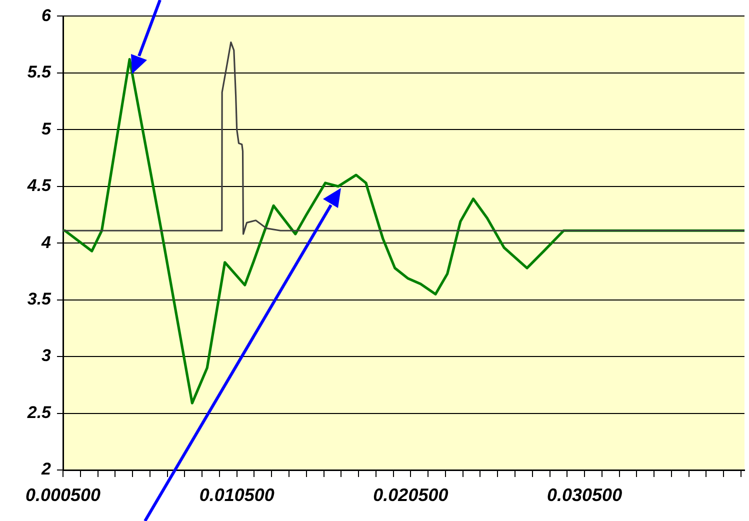 Image resolution: width=749 pixels, height=521 pixels. Describe the element at coordinates (410, 494) in the screenshot. I see `x-tick-label: 0.020500` at that location.